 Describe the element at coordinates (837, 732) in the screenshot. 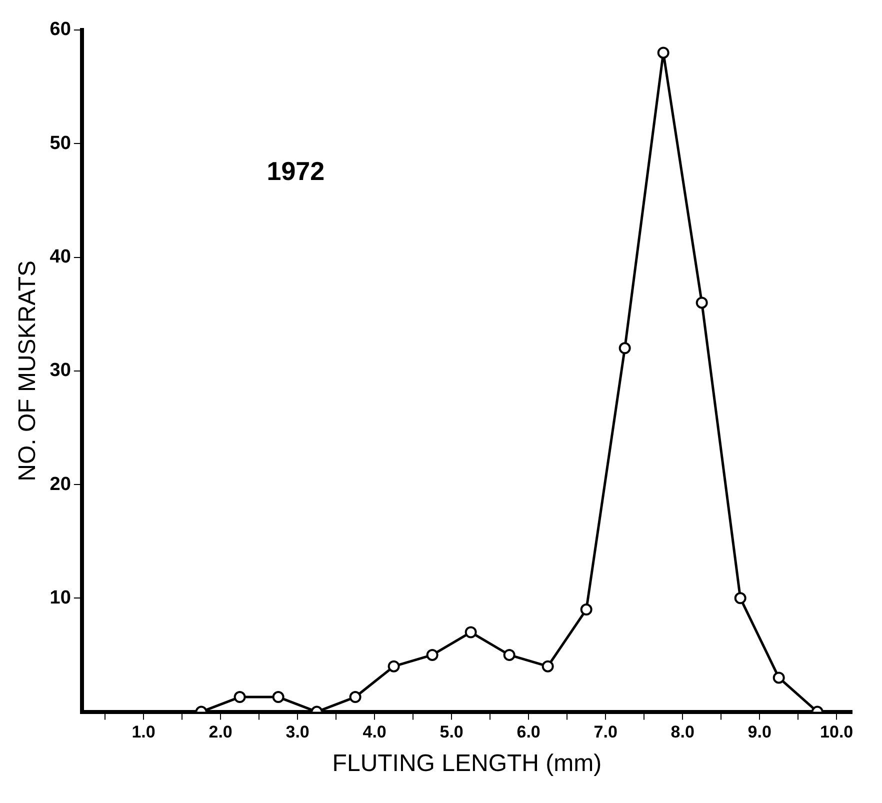

I see `x-tick-label: 10.0` at that location.